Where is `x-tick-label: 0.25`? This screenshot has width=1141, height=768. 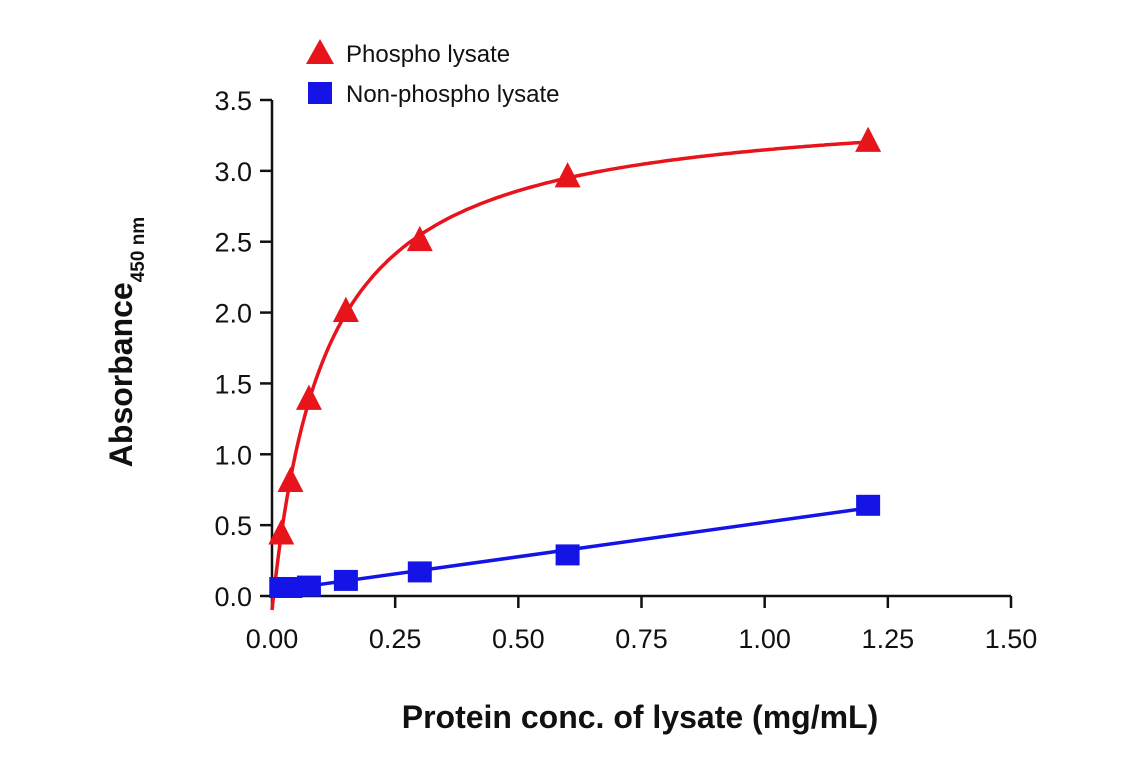
x-tick-label: 0.25 is located at coordinates (395, 639).